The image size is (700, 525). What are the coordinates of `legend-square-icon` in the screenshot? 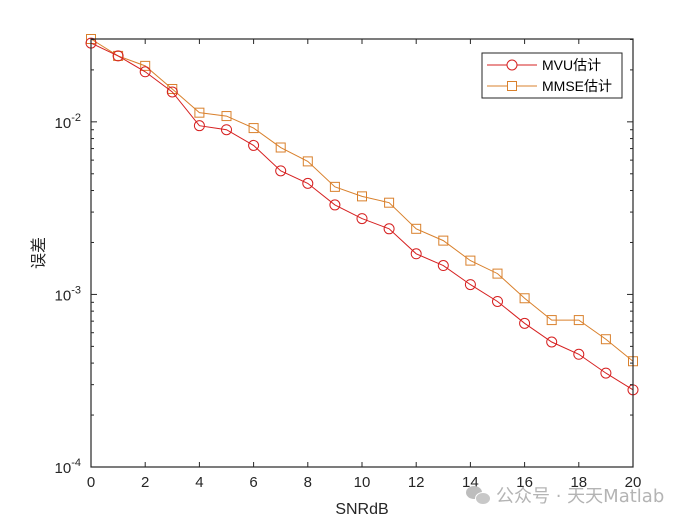 It's located at (512, 86).